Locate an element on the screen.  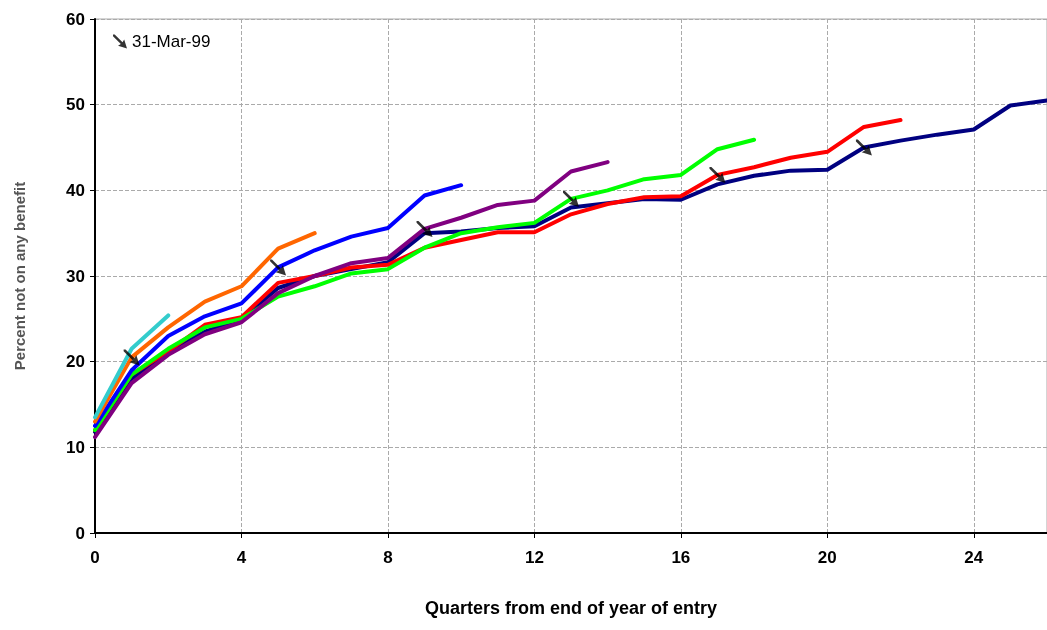
x-tick-label: 4 is located at coordinates (241, 557).